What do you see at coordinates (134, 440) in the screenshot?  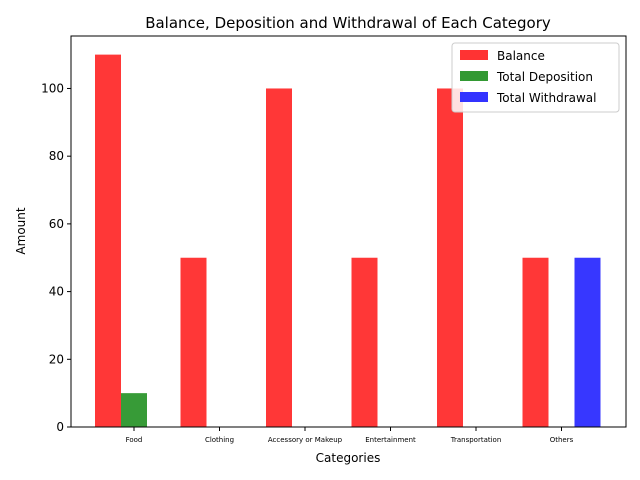 I see `x-tick-label: Food` at bounding box center [134, 440].